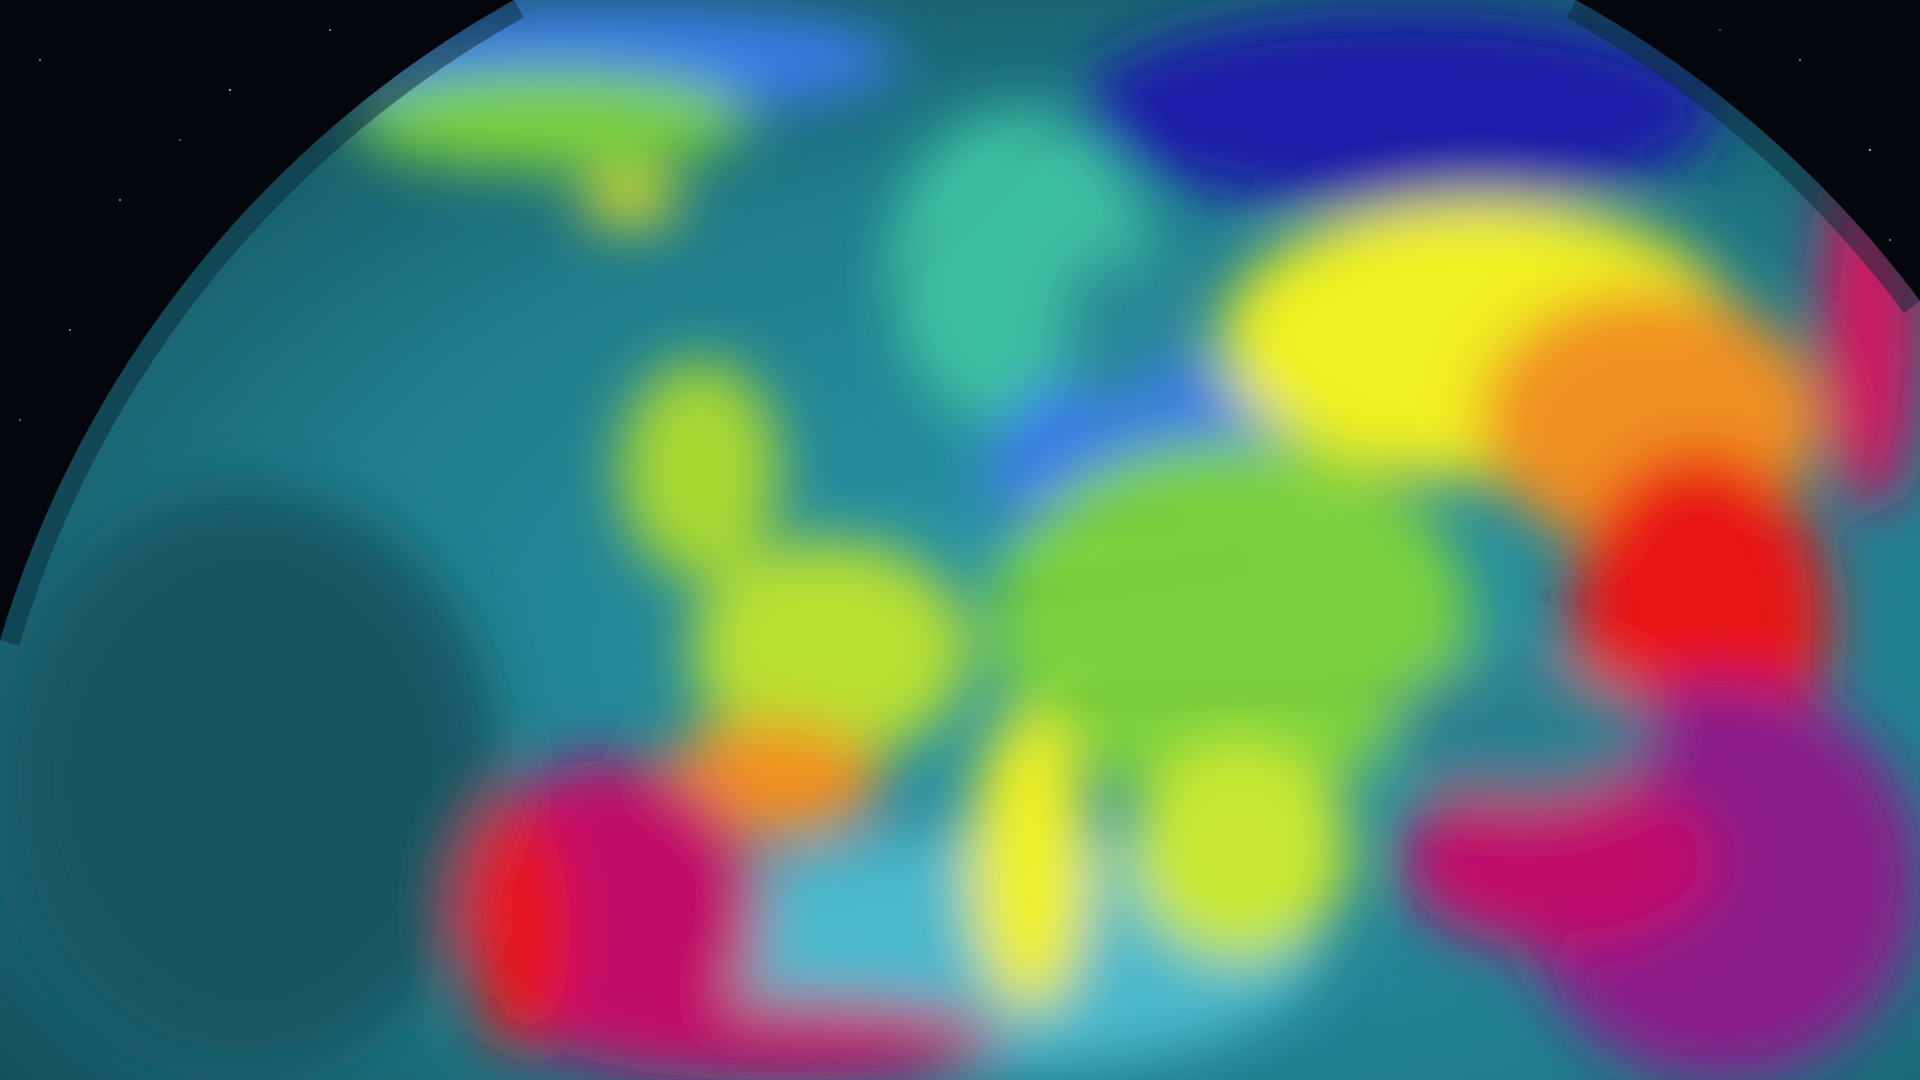 The width and height of the screenshot is (1920, 1080). I want to click on british-isles, so click(700, 470).